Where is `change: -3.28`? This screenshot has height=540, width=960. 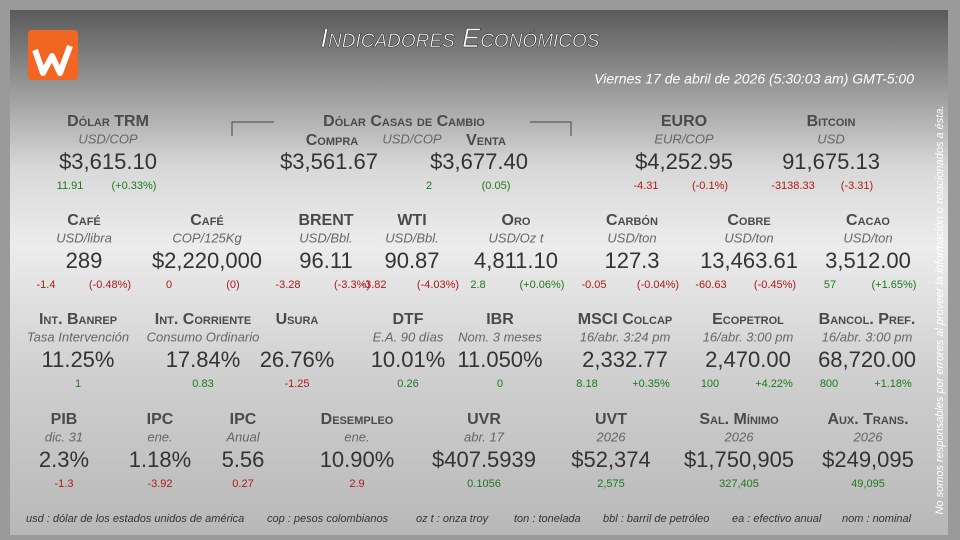 change: -3.28 is located at coordinates (287, 285).